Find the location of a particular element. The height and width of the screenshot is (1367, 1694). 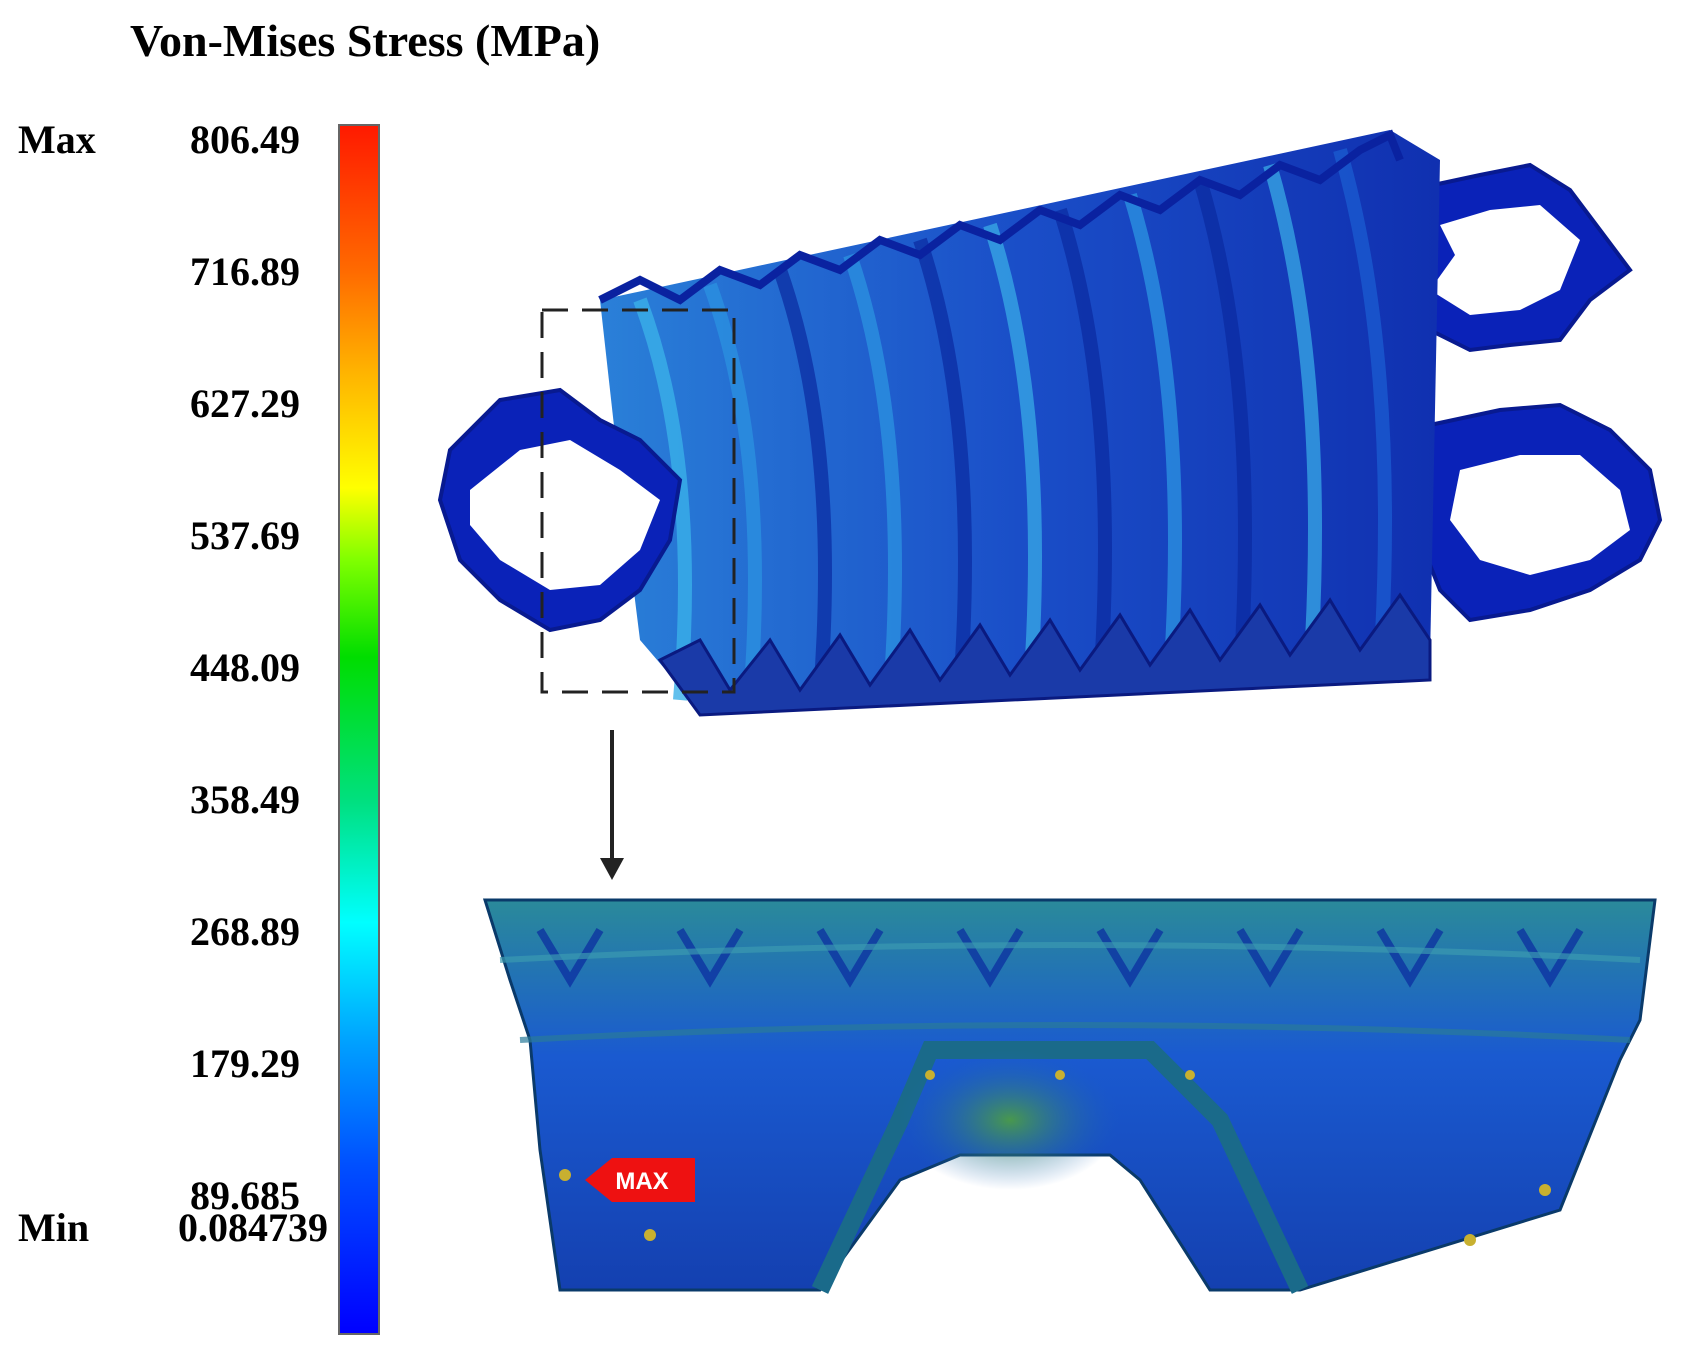

svg-text: MAX is located at coordinates (641, 1181).